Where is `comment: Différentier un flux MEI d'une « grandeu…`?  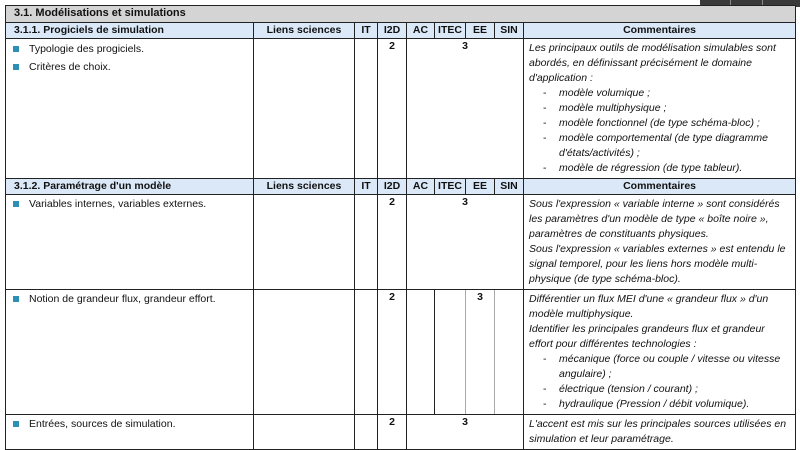
comment: Différentier un flux MEI d'une « grandeu… is located at coordinates (659, 352).